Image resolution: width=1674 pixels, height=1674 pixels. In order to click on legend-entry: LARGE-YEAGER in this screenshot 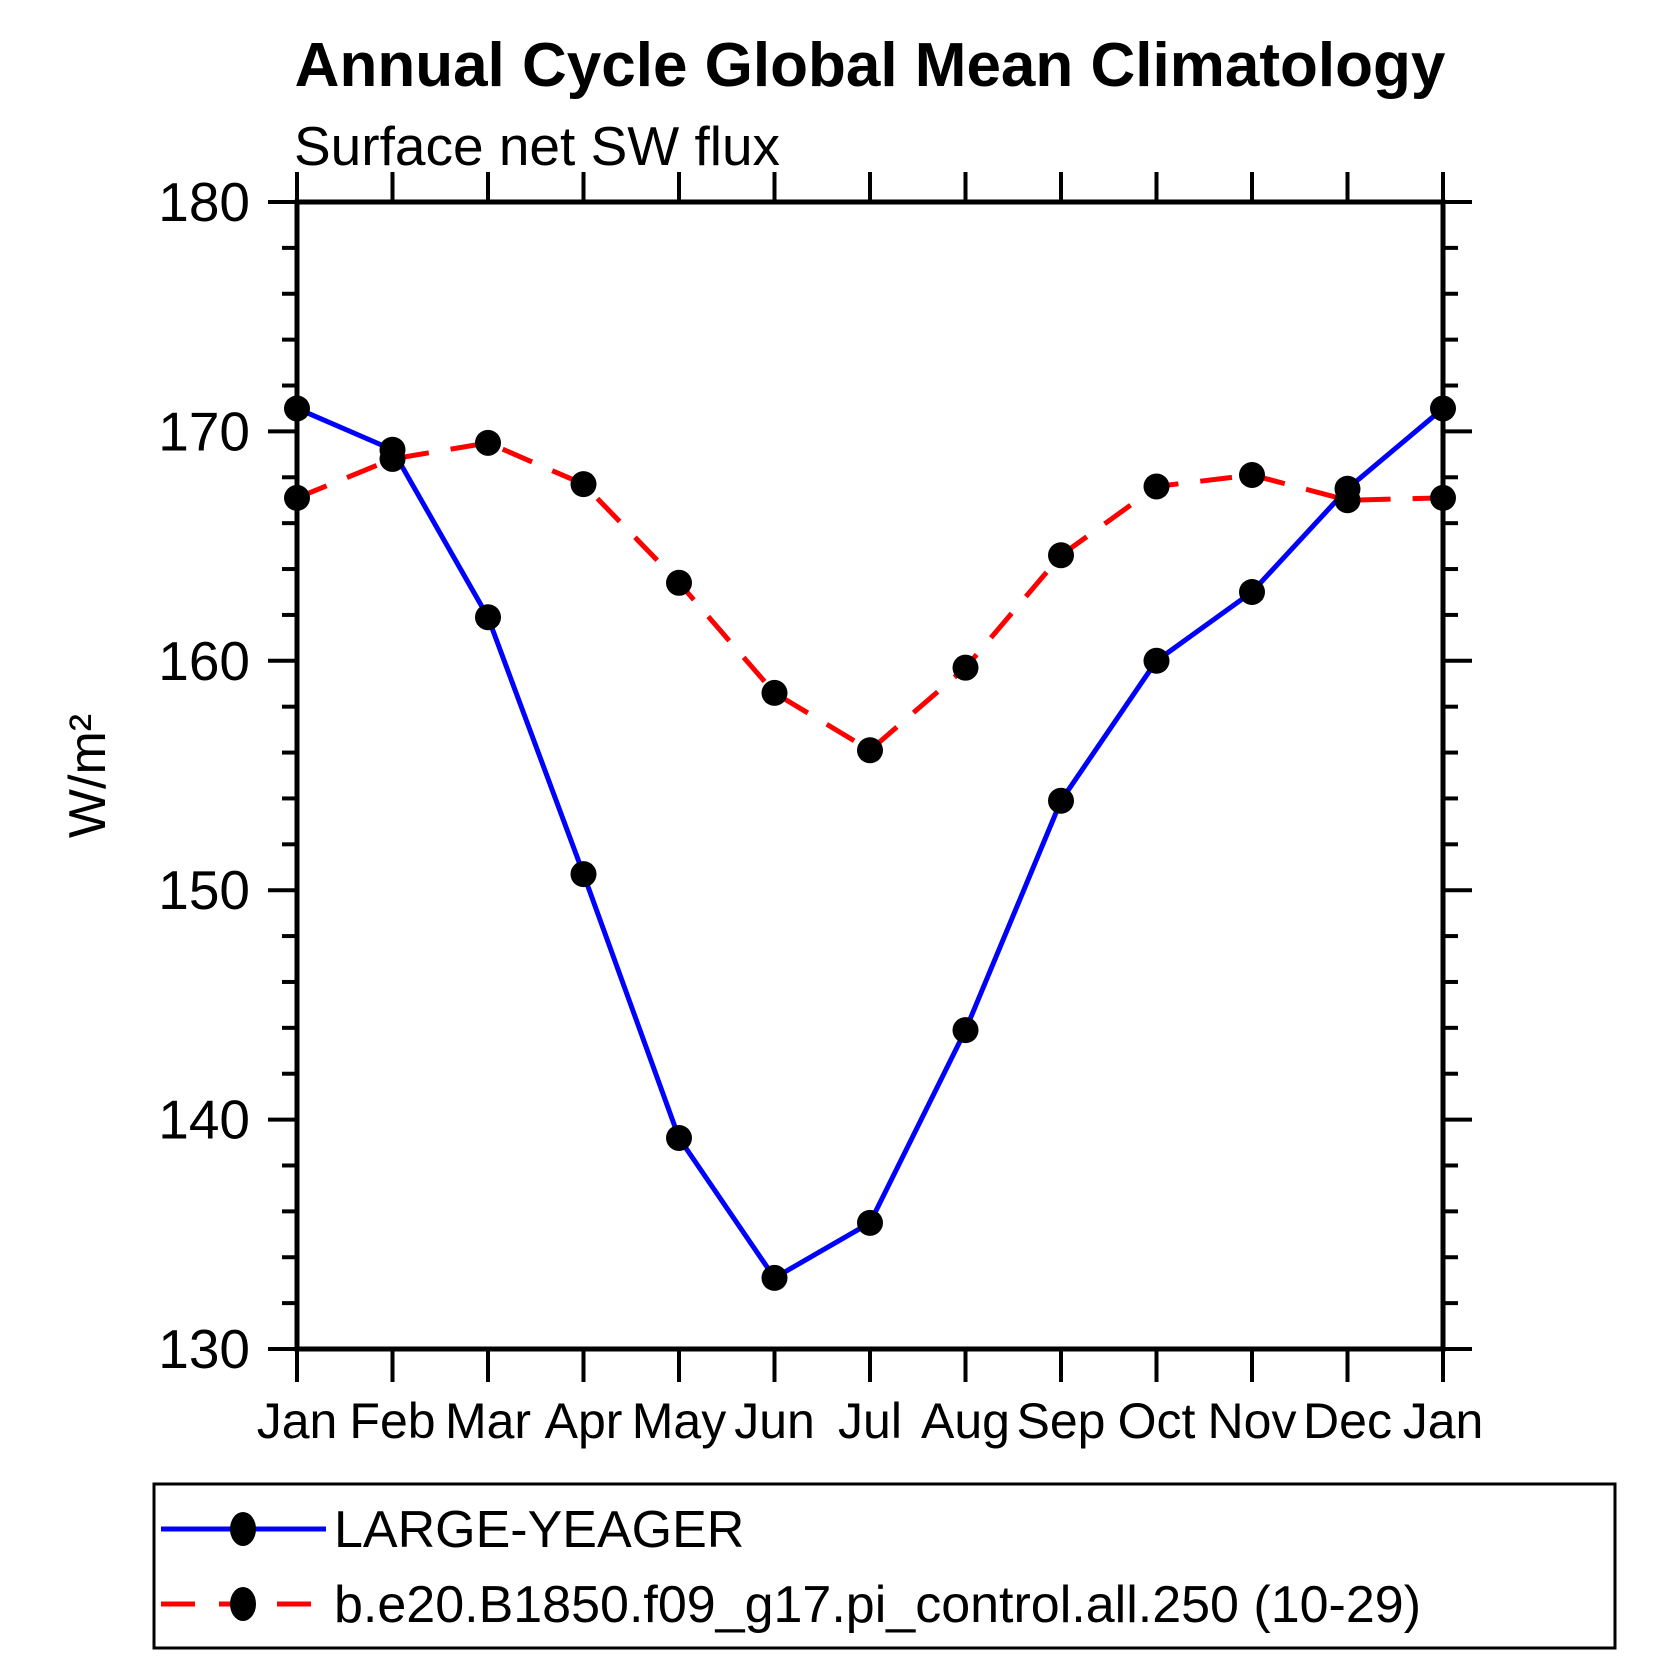, I will do `click(452, 1530)`.